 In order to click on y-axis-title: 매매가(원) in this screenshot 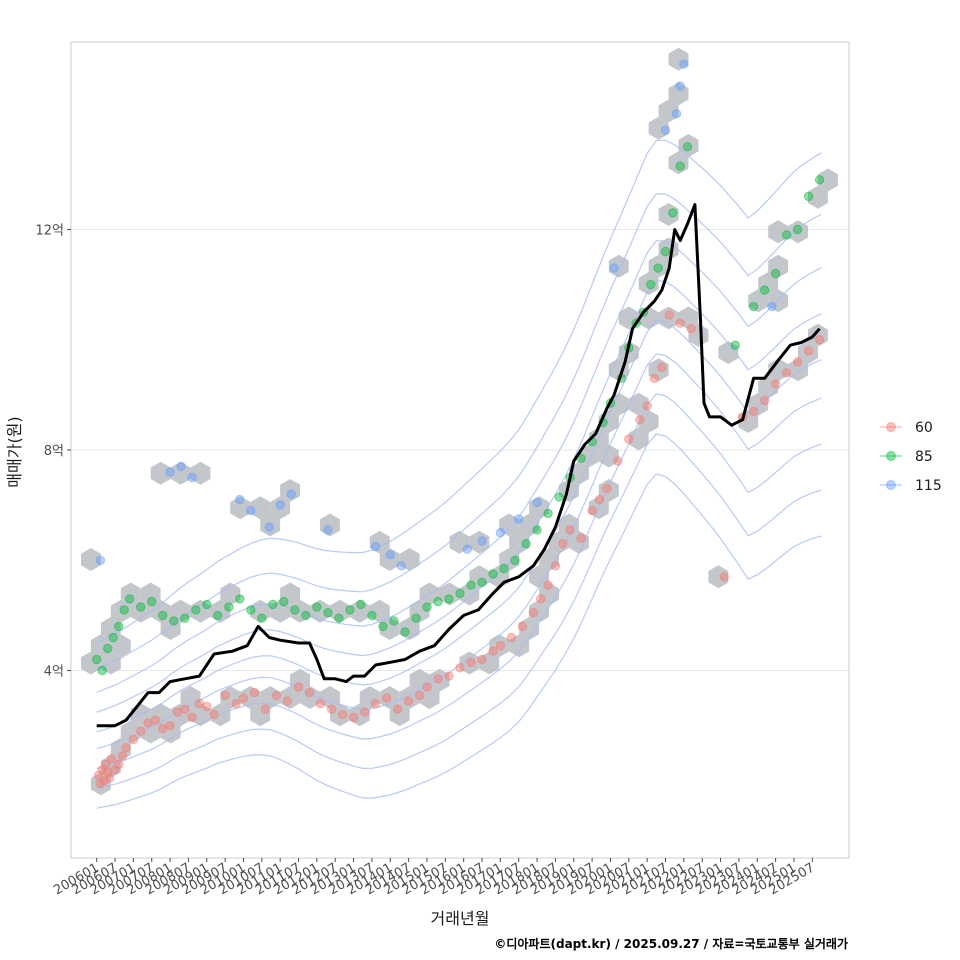, I will do `click(14, 451)`.